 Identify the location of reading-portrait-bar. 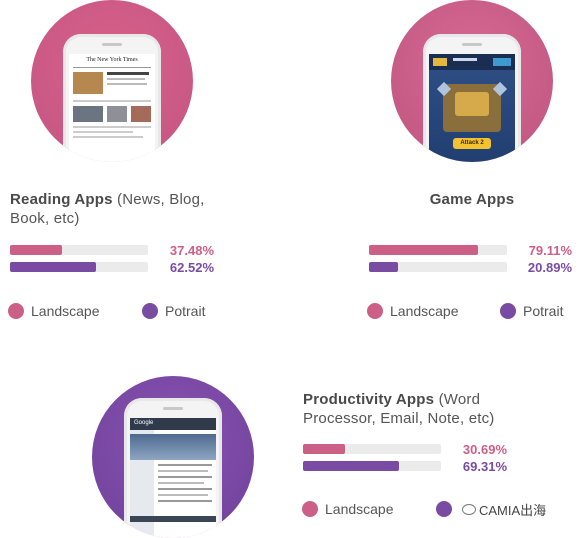
(53, 267).